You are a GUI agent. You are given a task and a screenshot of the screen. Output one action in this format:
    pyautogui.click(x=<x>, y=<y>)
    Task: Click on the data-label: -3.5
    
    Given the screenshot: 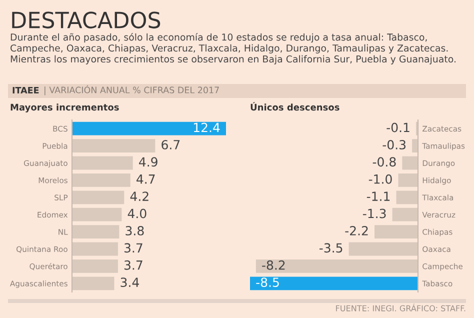 What is the action you would take?
    pyautogui.click(x=330, y=248)
    